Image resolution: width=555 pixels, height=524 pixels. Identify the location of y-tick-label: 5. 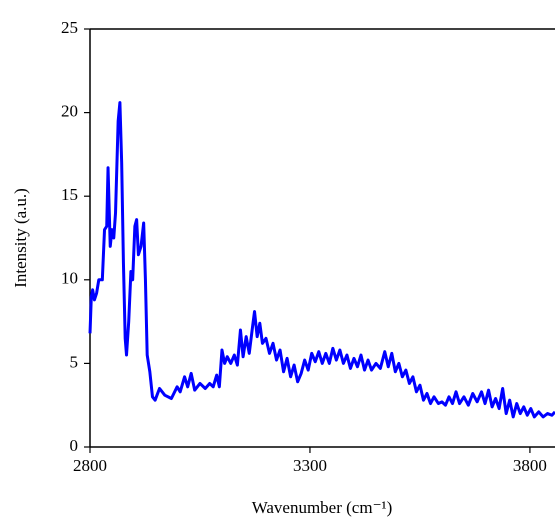
(74, 361).